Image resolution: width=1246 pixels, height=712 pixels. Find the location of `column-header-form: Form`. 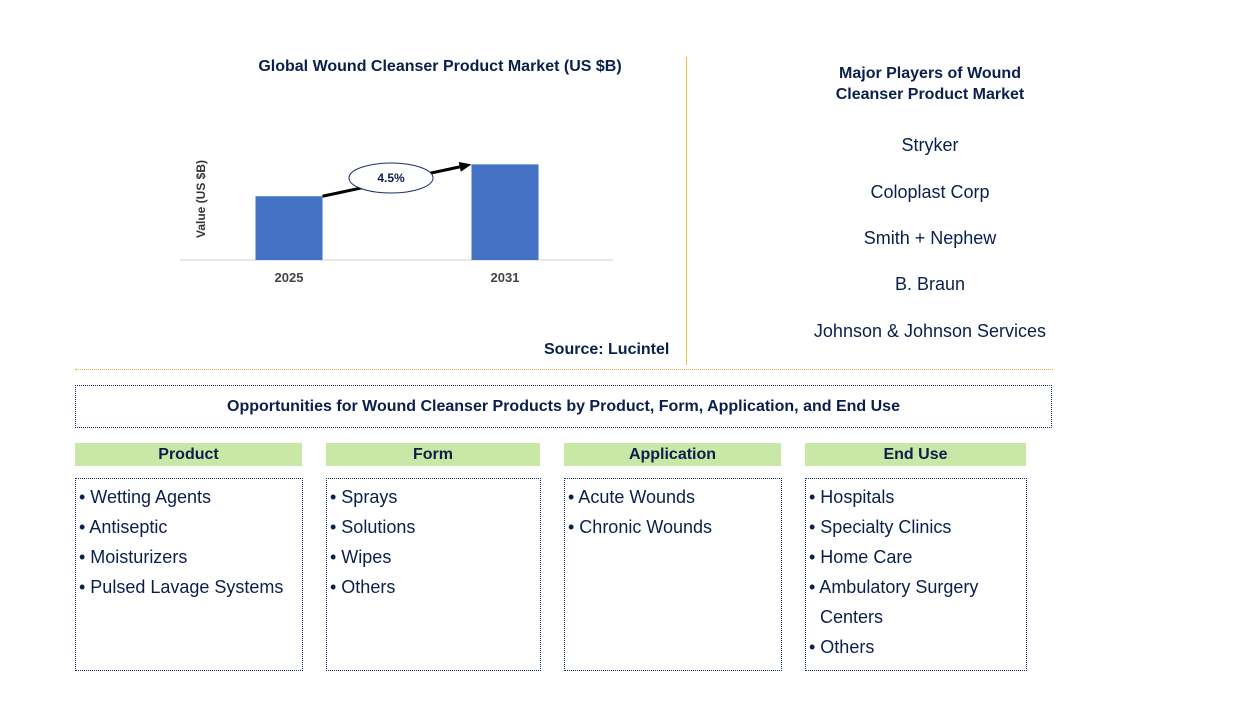

column-header-form: Form is located at coordinates (433, 454).